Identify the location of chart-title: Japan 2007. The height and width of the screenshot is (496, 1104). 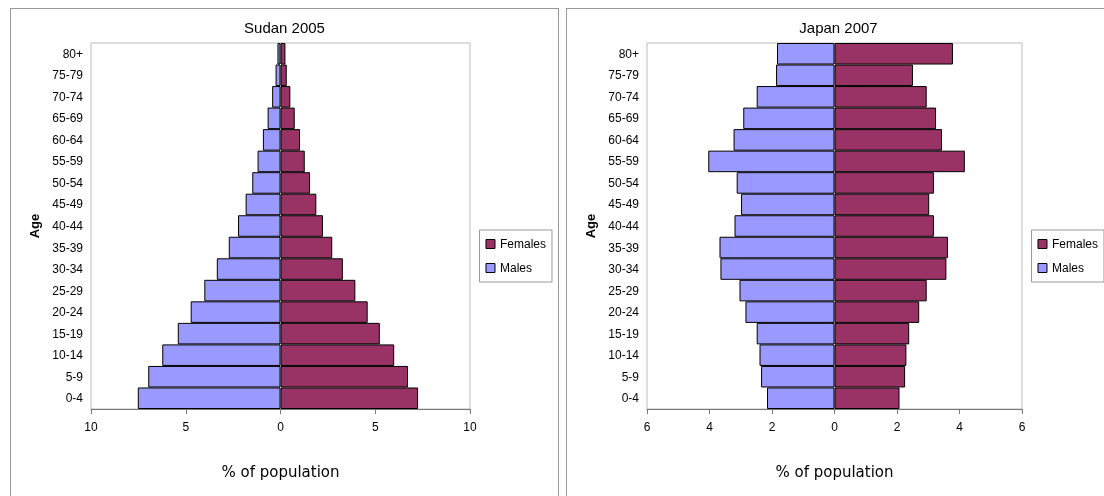
(838, 27).